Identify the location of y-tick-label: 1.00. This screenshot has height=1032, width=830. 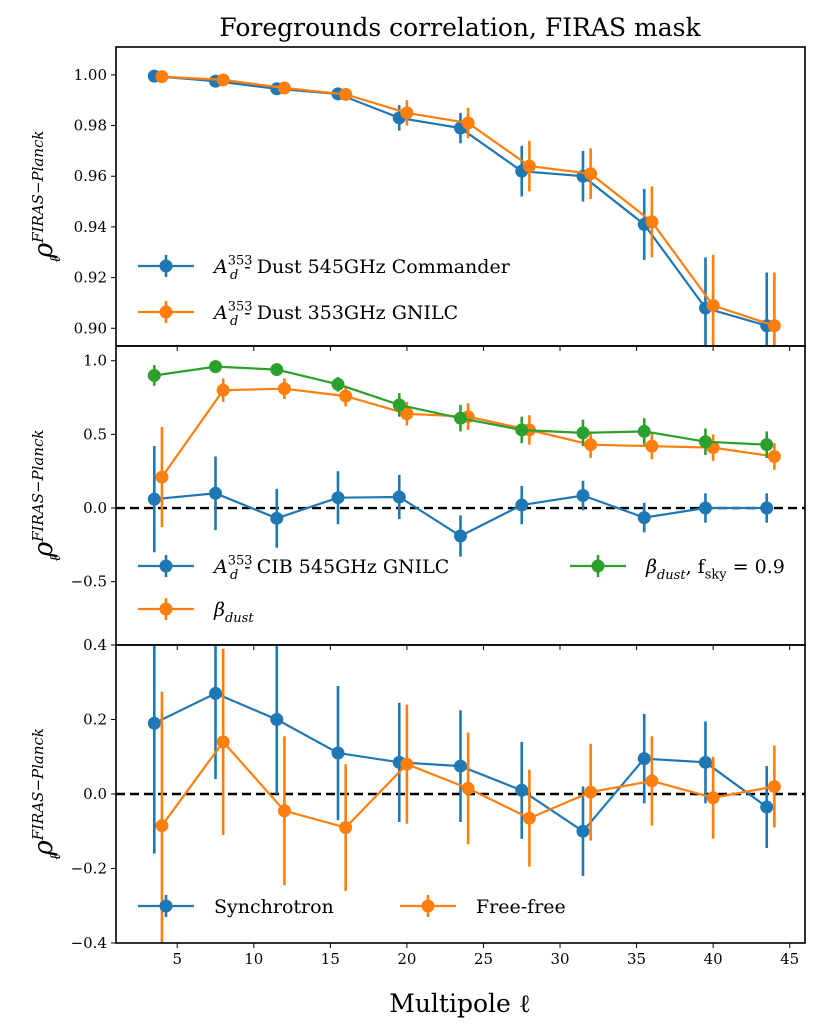
(90, 75).